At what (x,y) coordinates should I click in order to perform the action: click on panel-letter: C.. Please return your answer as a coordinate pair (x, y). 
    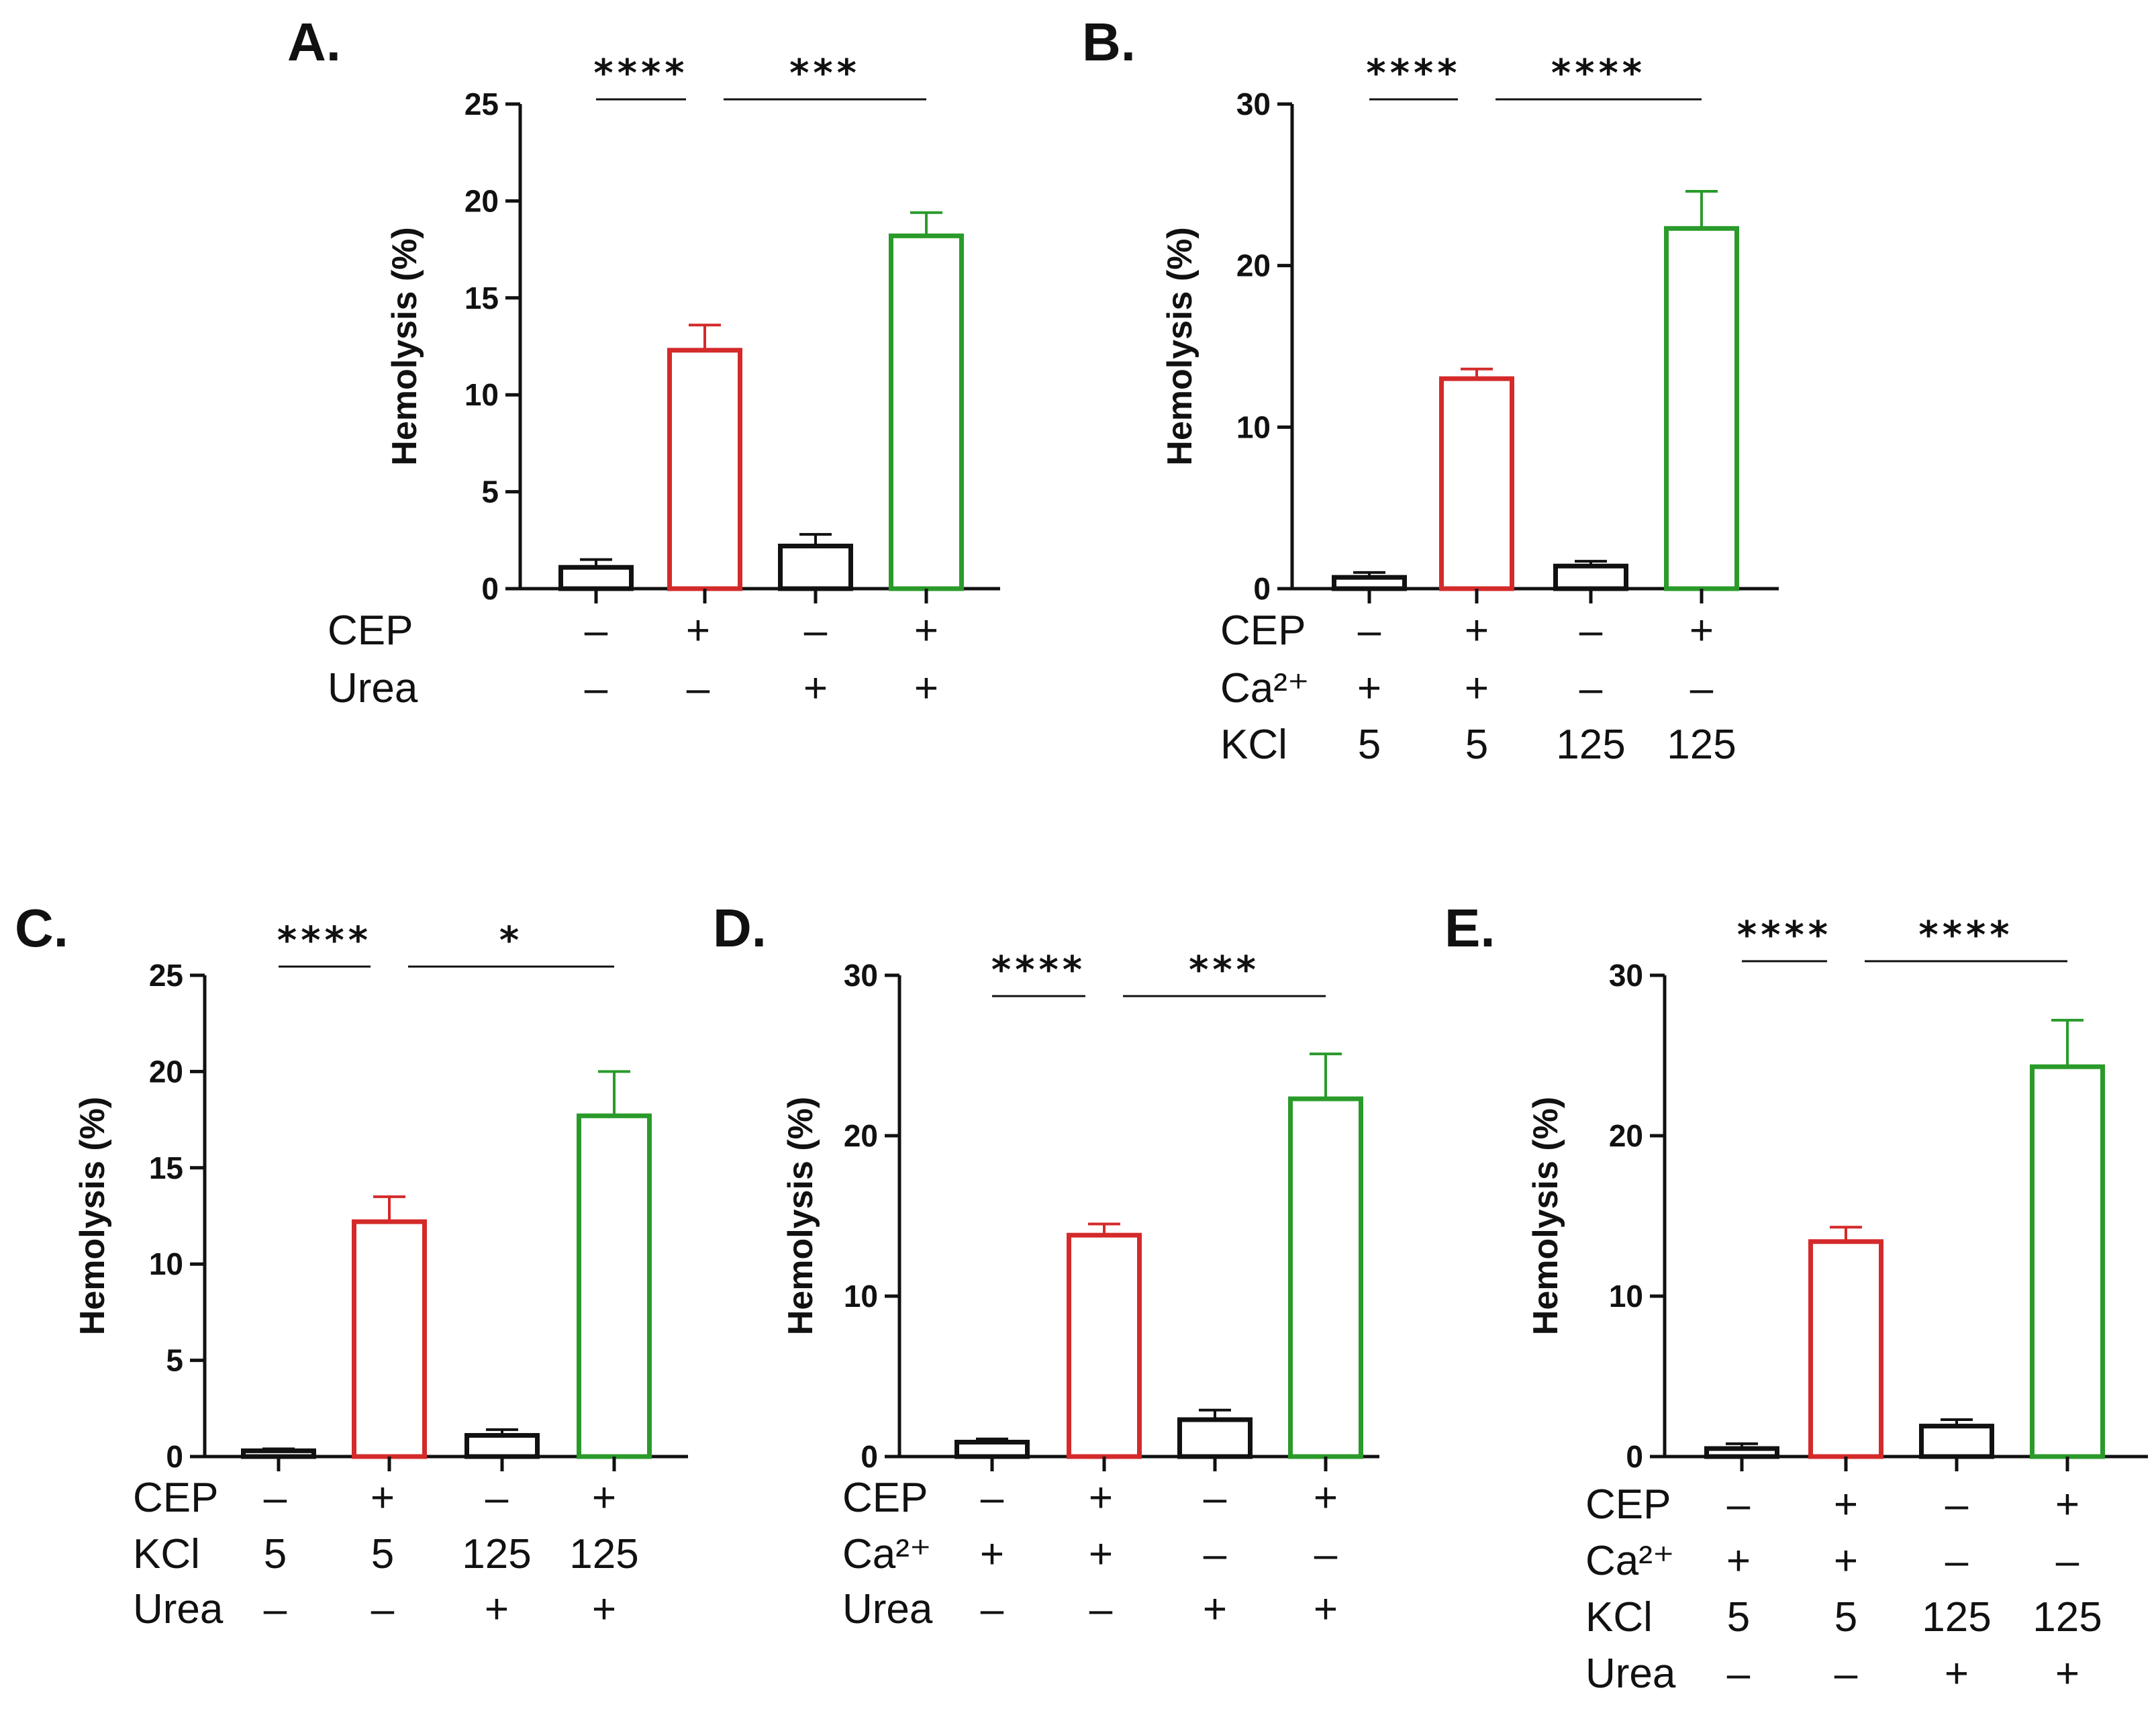
    Looking at the image, I should click on (42, 928).